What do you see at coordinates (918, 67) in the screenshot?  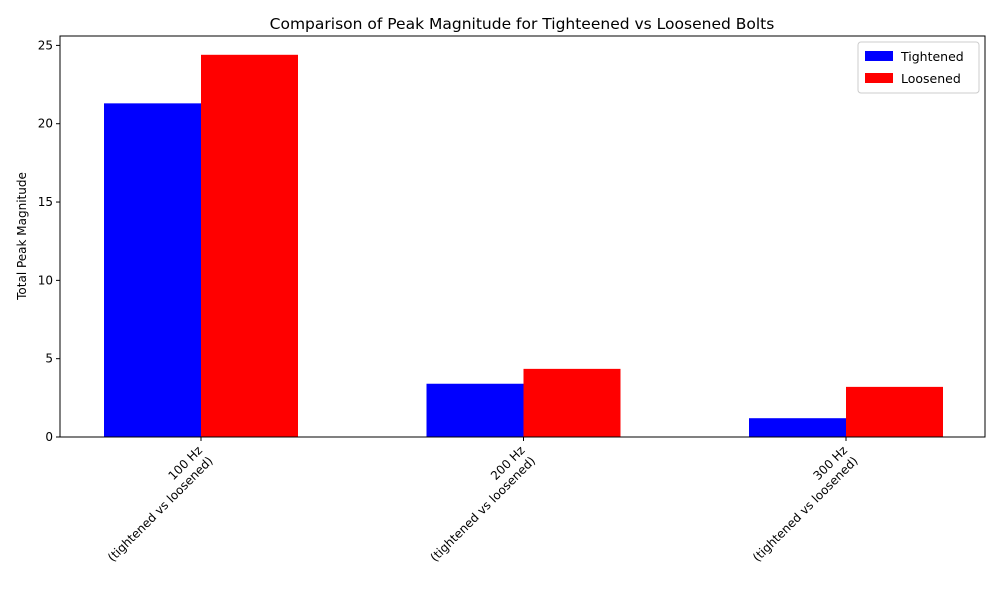 I see `legend: Tightened Loosened` at bounding box center [918, 67].